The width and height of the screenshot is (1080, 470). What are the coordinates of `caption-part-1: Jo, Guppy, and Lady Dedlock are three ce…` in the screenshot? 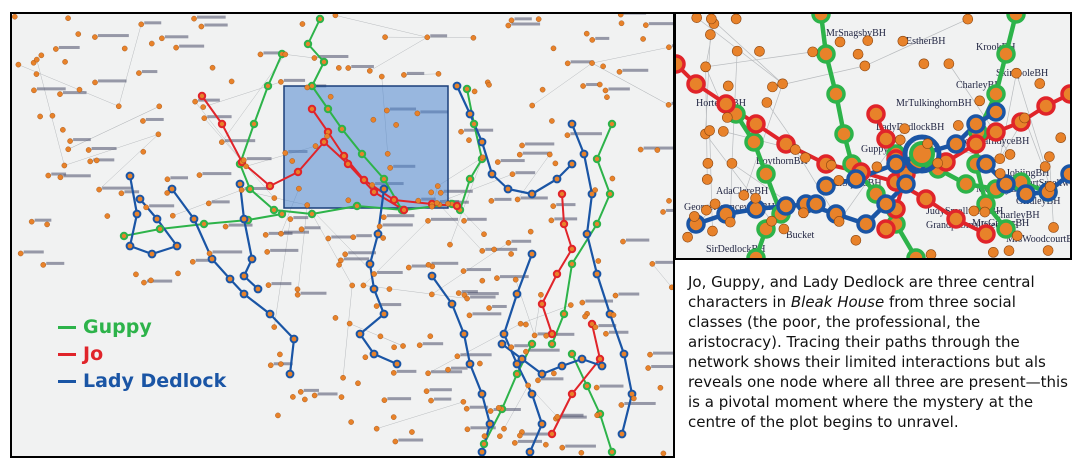 It's located at (861, 292).